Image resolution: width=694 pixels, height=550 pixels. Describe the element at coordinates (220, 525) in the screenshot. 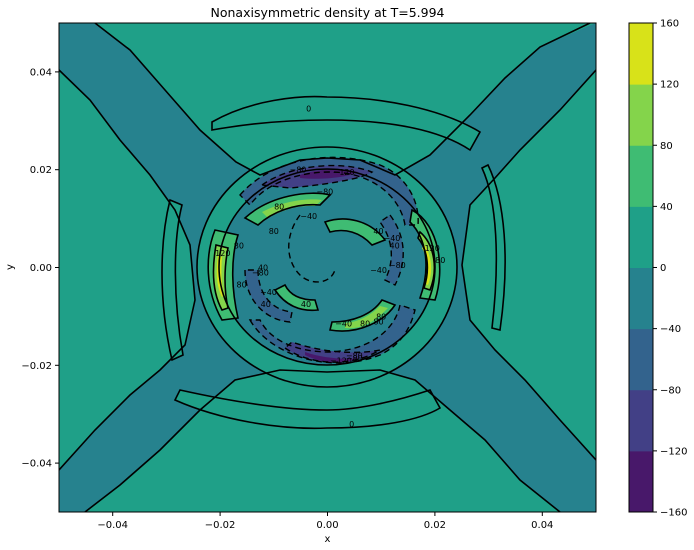

I see `x-tick-label: −0.02` at that location.